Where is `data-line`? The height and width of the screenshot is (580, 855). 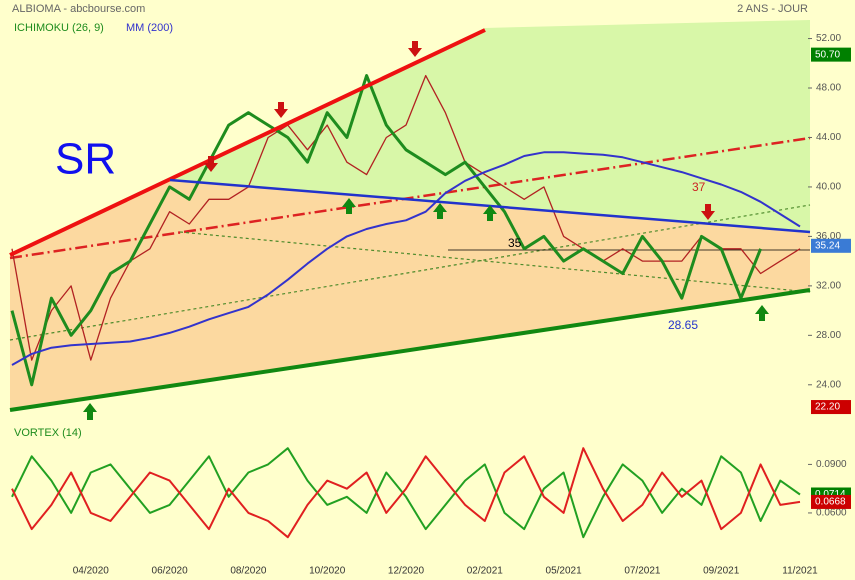
data-line is located at coordinates (406, 493).